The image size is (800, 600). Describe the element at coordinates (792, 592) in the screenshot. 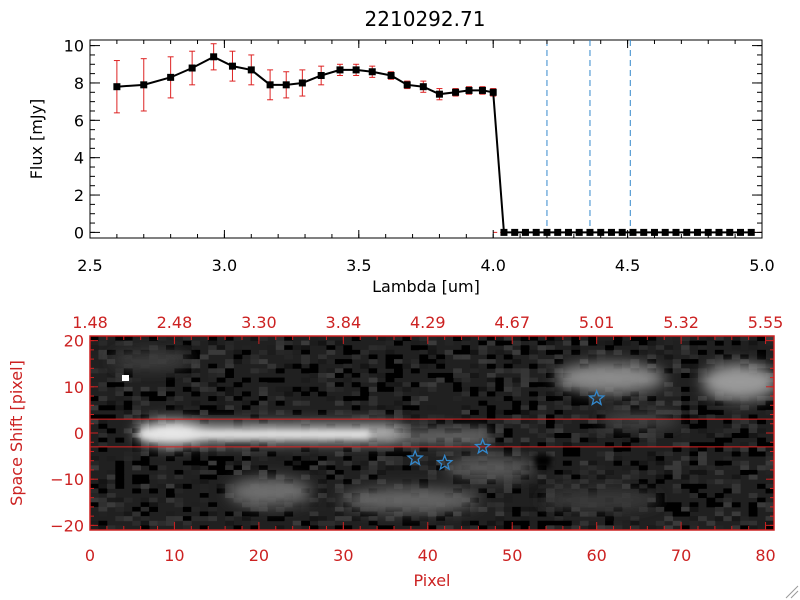

I see `resize-grip-icon` at that location.